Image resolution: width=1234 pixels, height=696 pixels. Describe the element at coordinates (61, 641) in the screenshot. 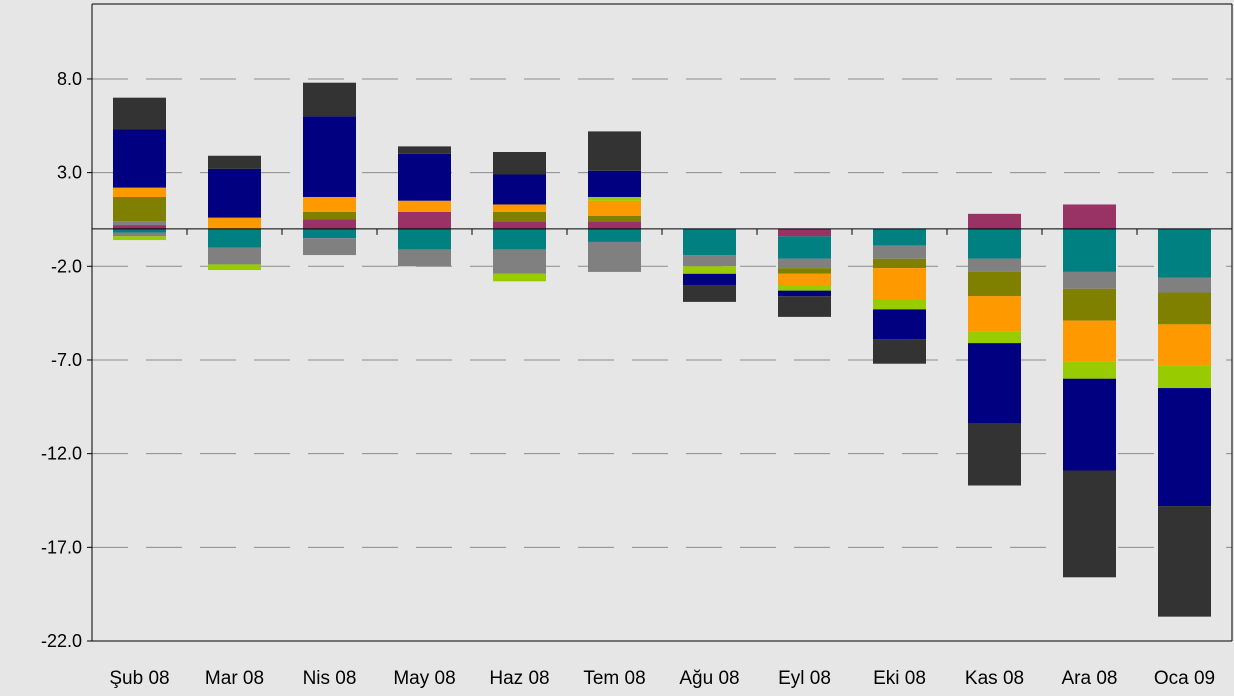

I see `y-tick-label: -22.0` at that location.